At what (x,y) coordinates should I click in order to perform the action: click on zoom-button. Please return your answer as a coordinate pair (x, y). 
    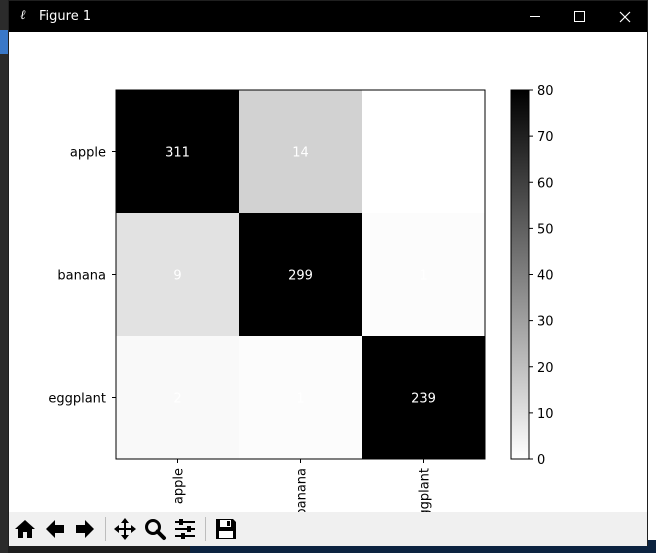
    Looking at the image, I should click on (155, 529).